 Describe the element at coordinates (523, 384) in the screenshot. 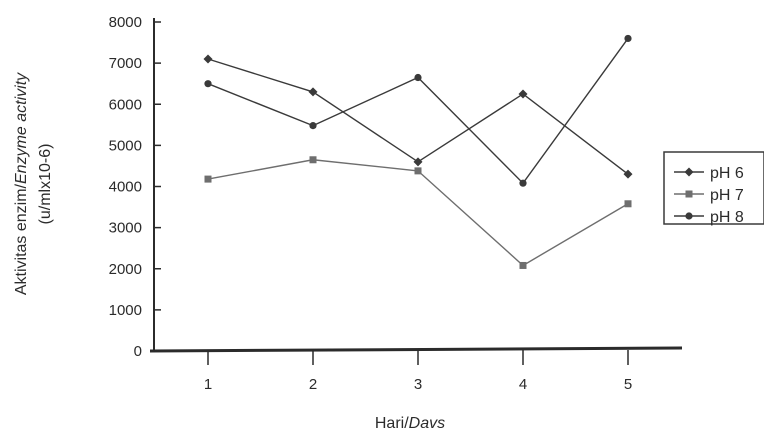

I see `x-tick-label: 4` at that location.